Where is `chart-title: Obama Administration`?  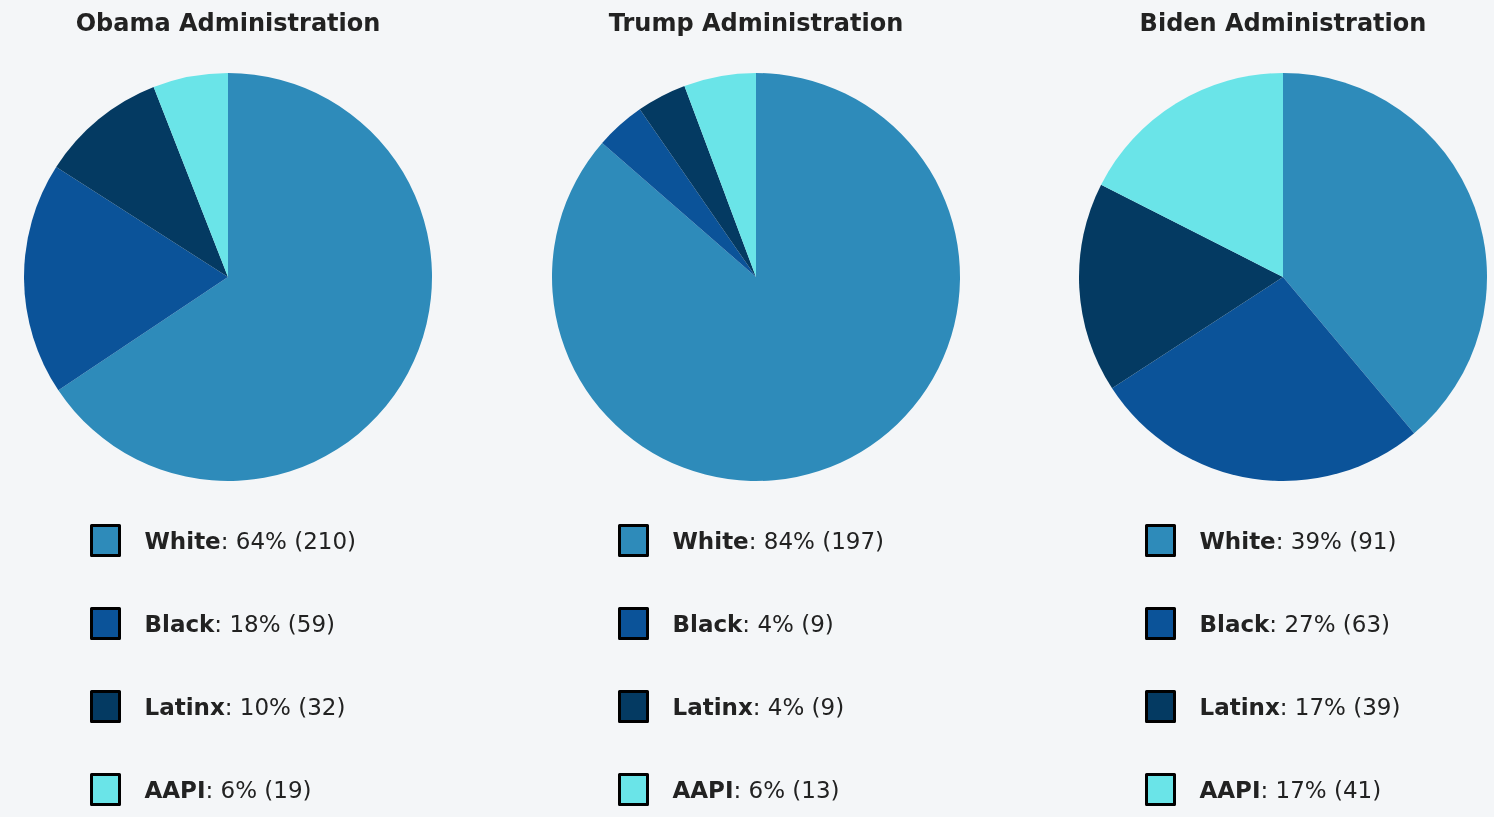 chart-title: Obama Administration is located at coordinates (228, 23).